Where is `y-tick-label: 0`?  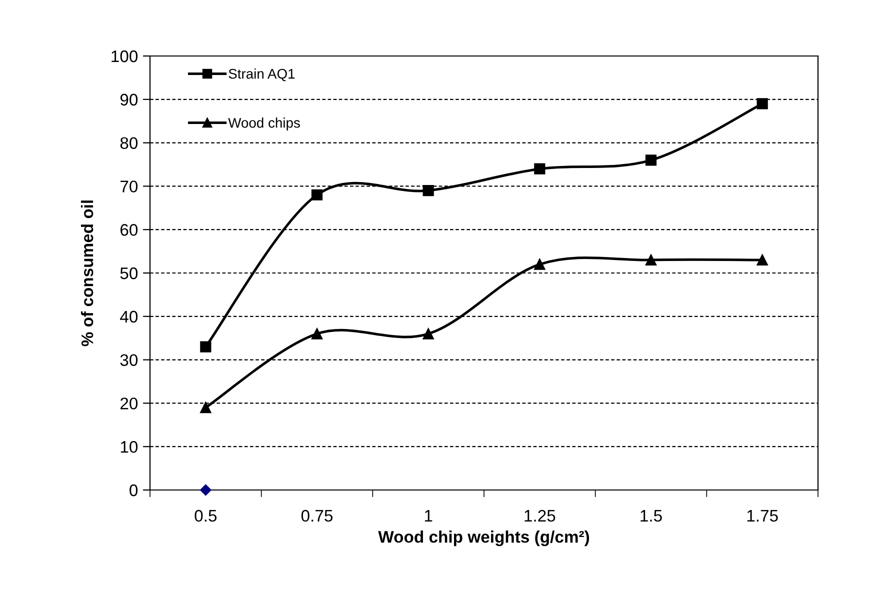
y-tick-label: 0 is located at coordinates (134, 490).